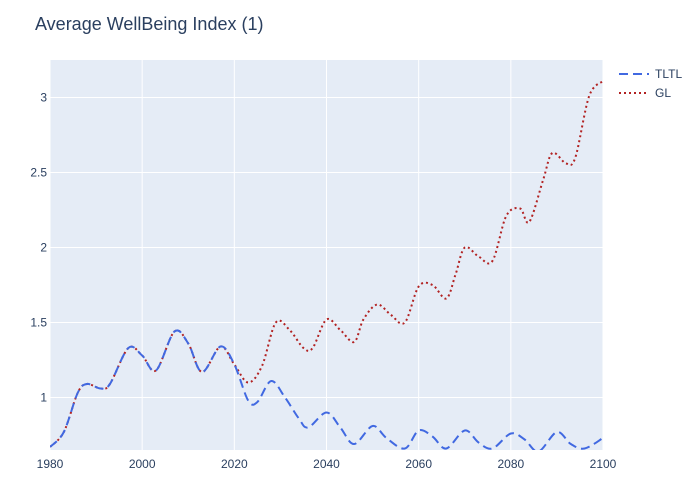  What do you see at coordinates (50, 464) in the screenshot?
I see `x-tick-label: 1980` at bounding box center [50, 464].